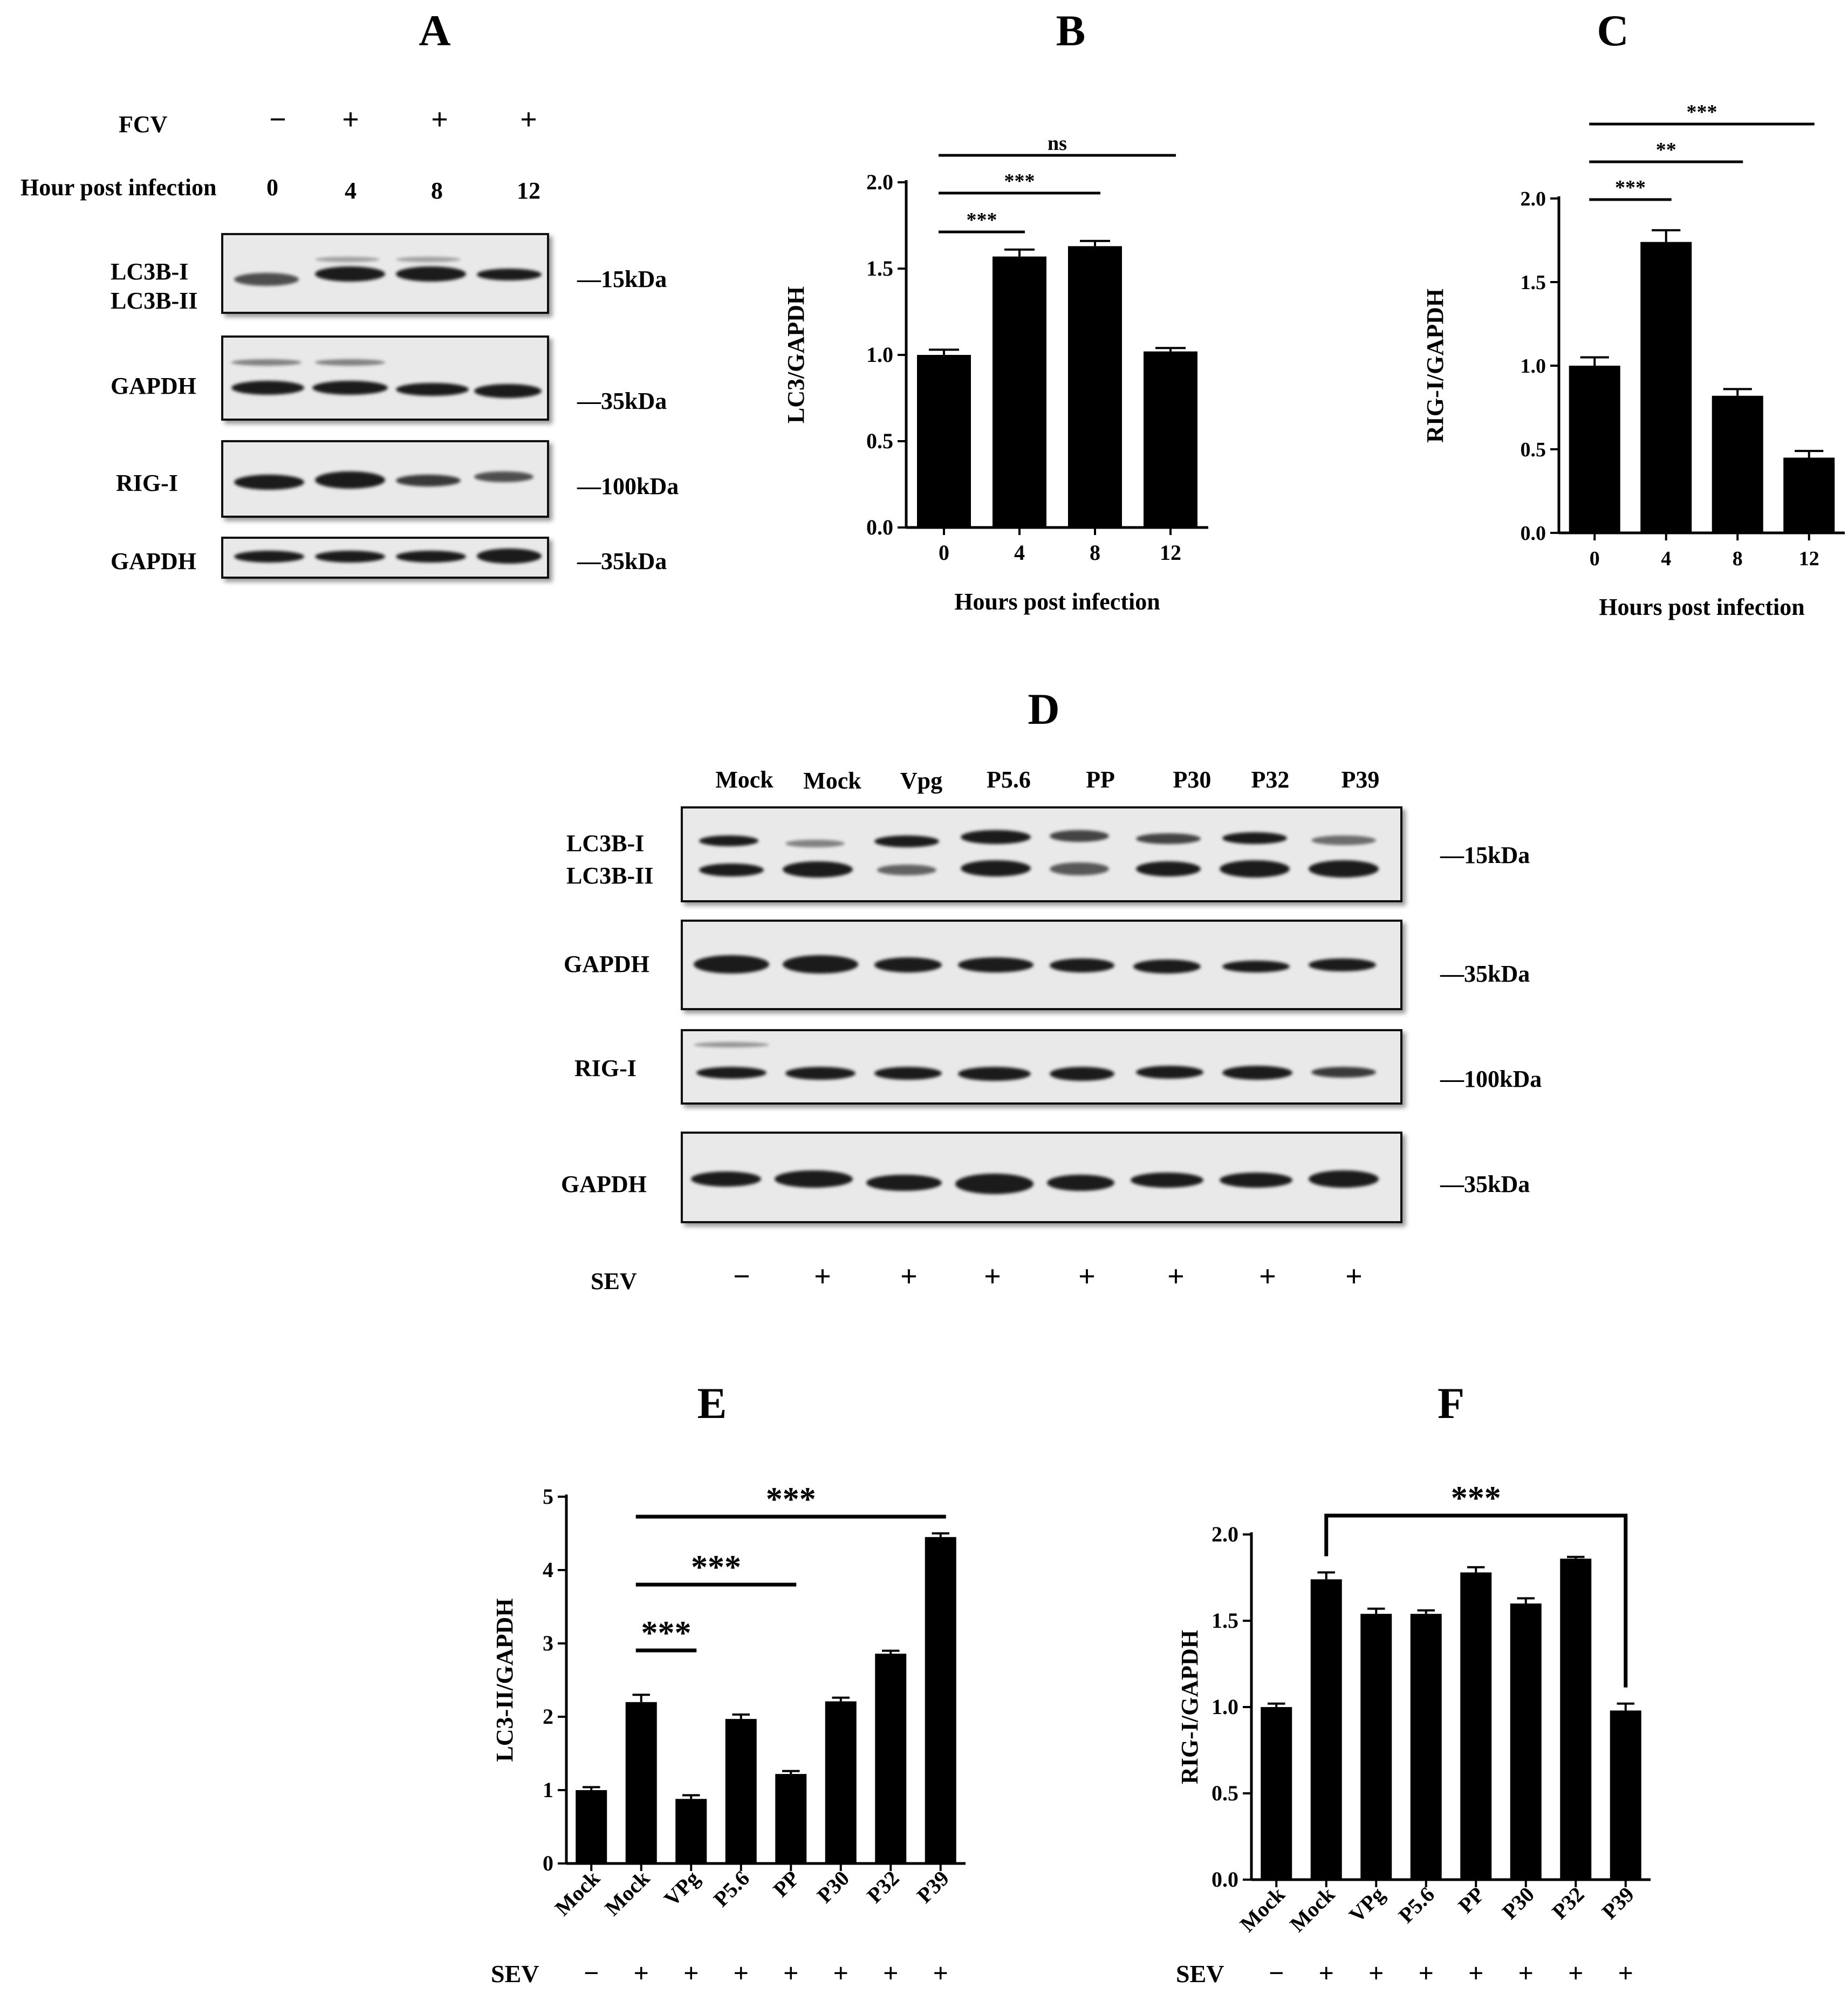  What do you see at coordinates (528, 190) in the screenshot?
I see `hpi-value: 12` at bounding box center [528, 190].